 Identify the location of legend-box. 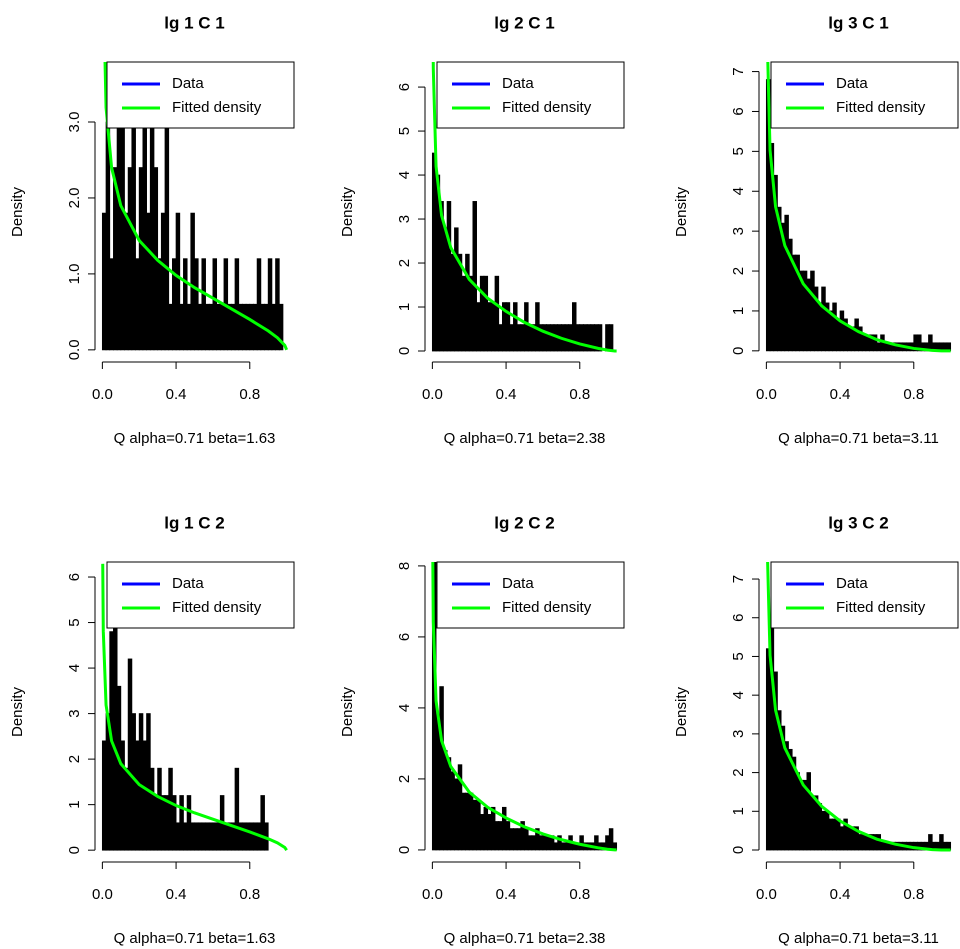
(864, 95).